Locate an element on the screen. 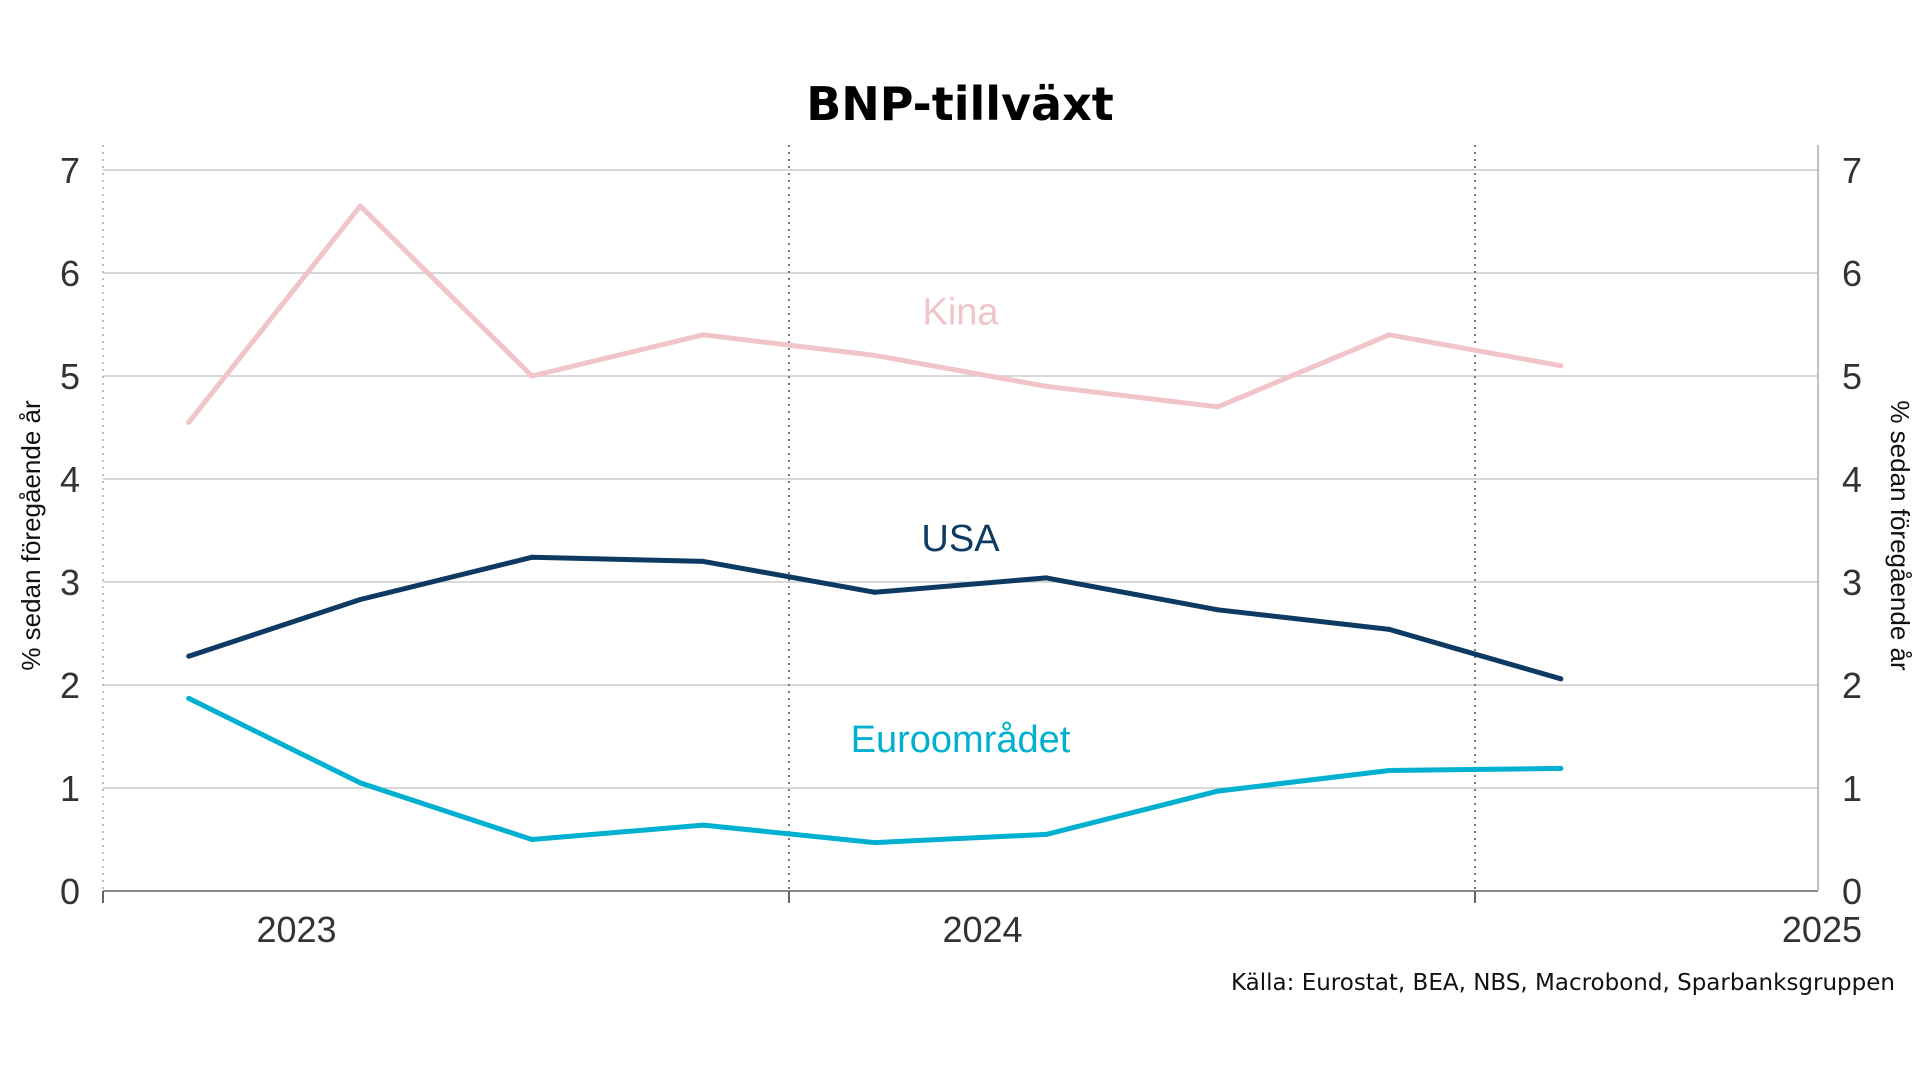 This screenshot has height=1080, width=1920. y-axis-label-right: % sedan föregående år is located at coordinates (1900, 535).